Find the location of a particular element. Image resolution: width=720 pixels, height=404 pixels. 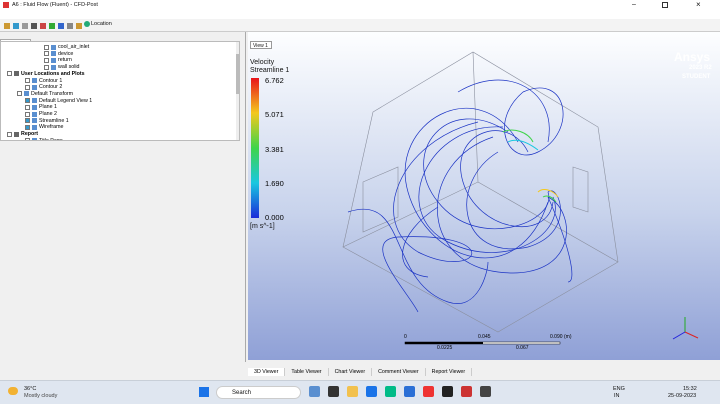

tree-item: Default Legend View 1 is located at coordinates (66, 100).